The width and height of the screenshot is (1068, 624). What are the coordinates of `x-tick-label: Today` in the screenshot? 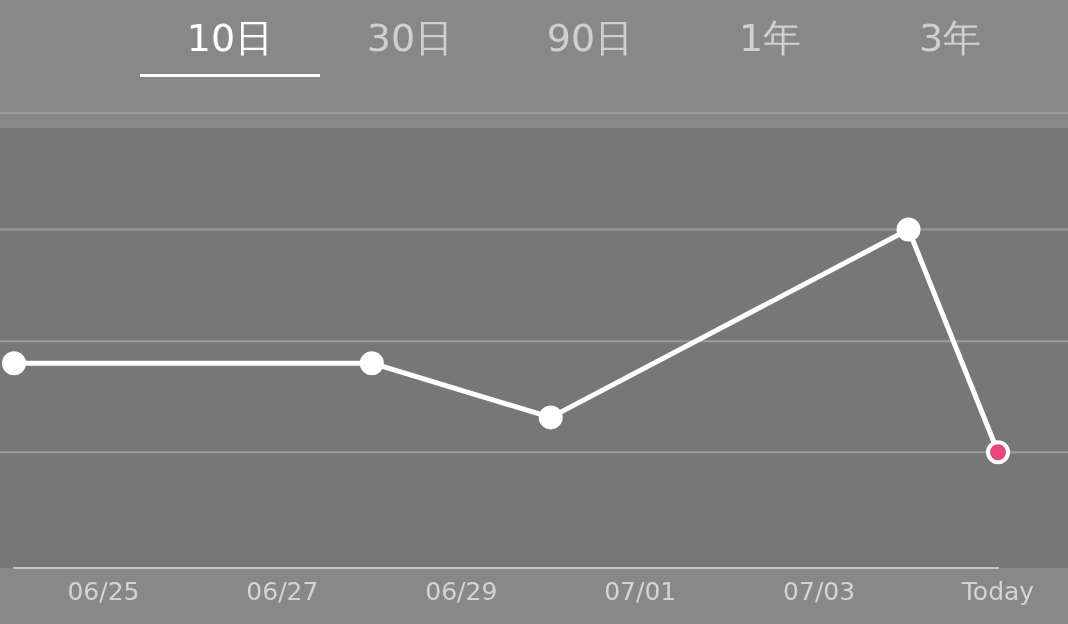 It's located at (997, 591).